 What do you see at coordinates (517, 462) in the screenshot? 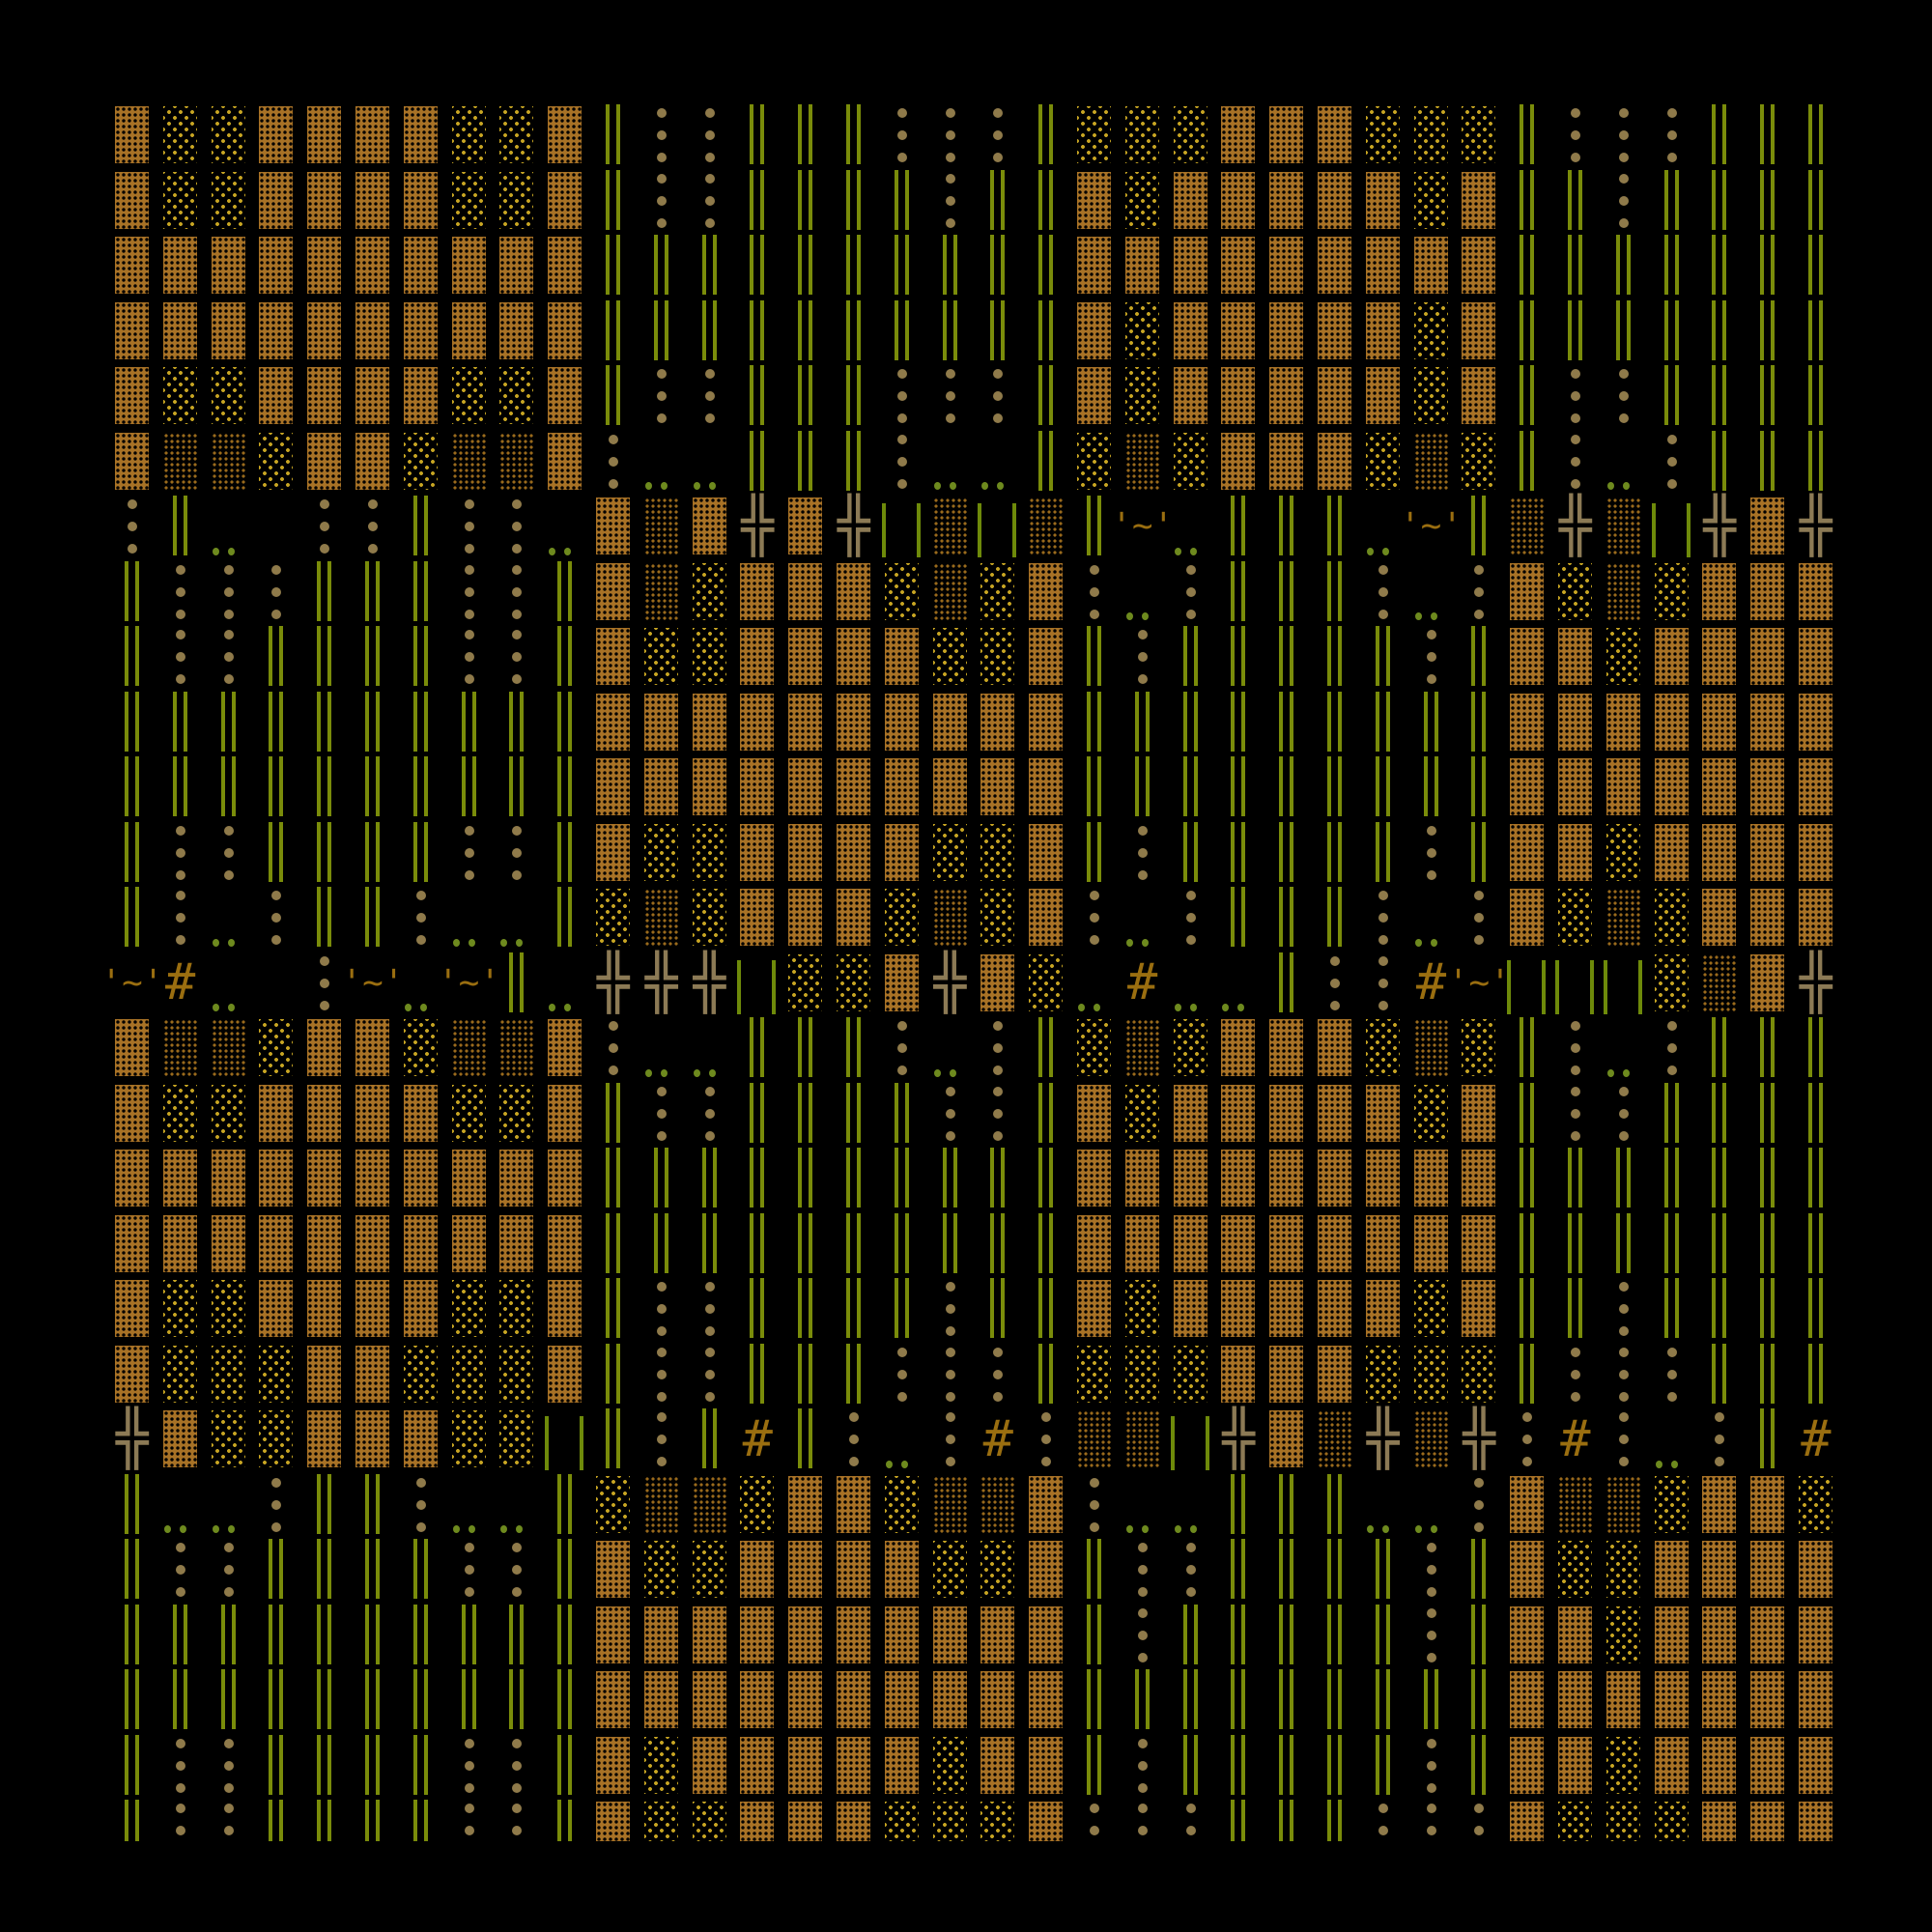
I see `medium-dotted-tile-cell` at bounding box center [517, 462].